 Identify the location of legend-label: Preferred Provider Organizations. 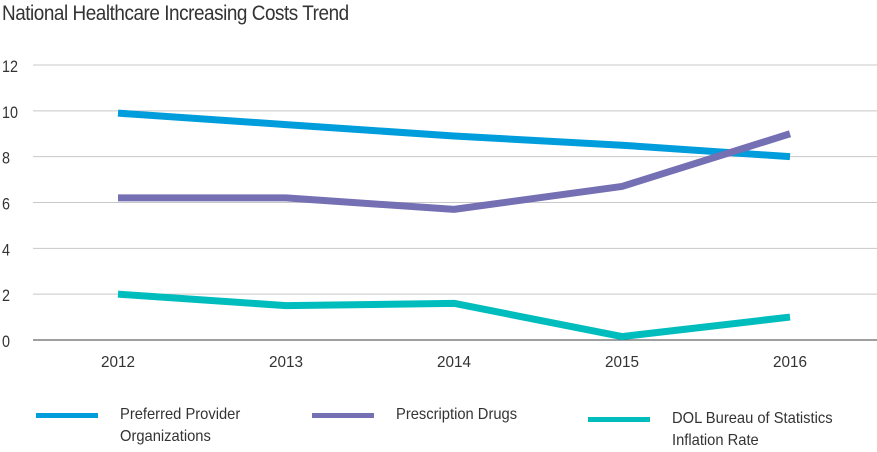
(180, 425).